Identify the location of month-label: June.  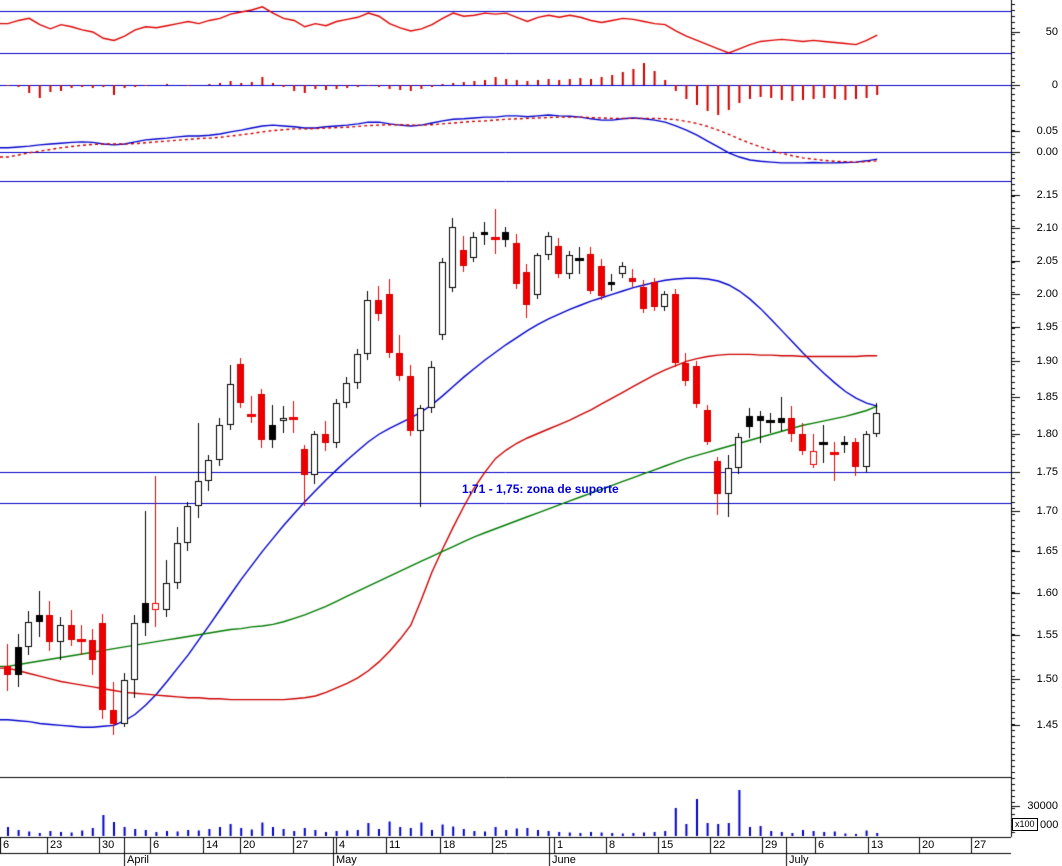
(564, 860).